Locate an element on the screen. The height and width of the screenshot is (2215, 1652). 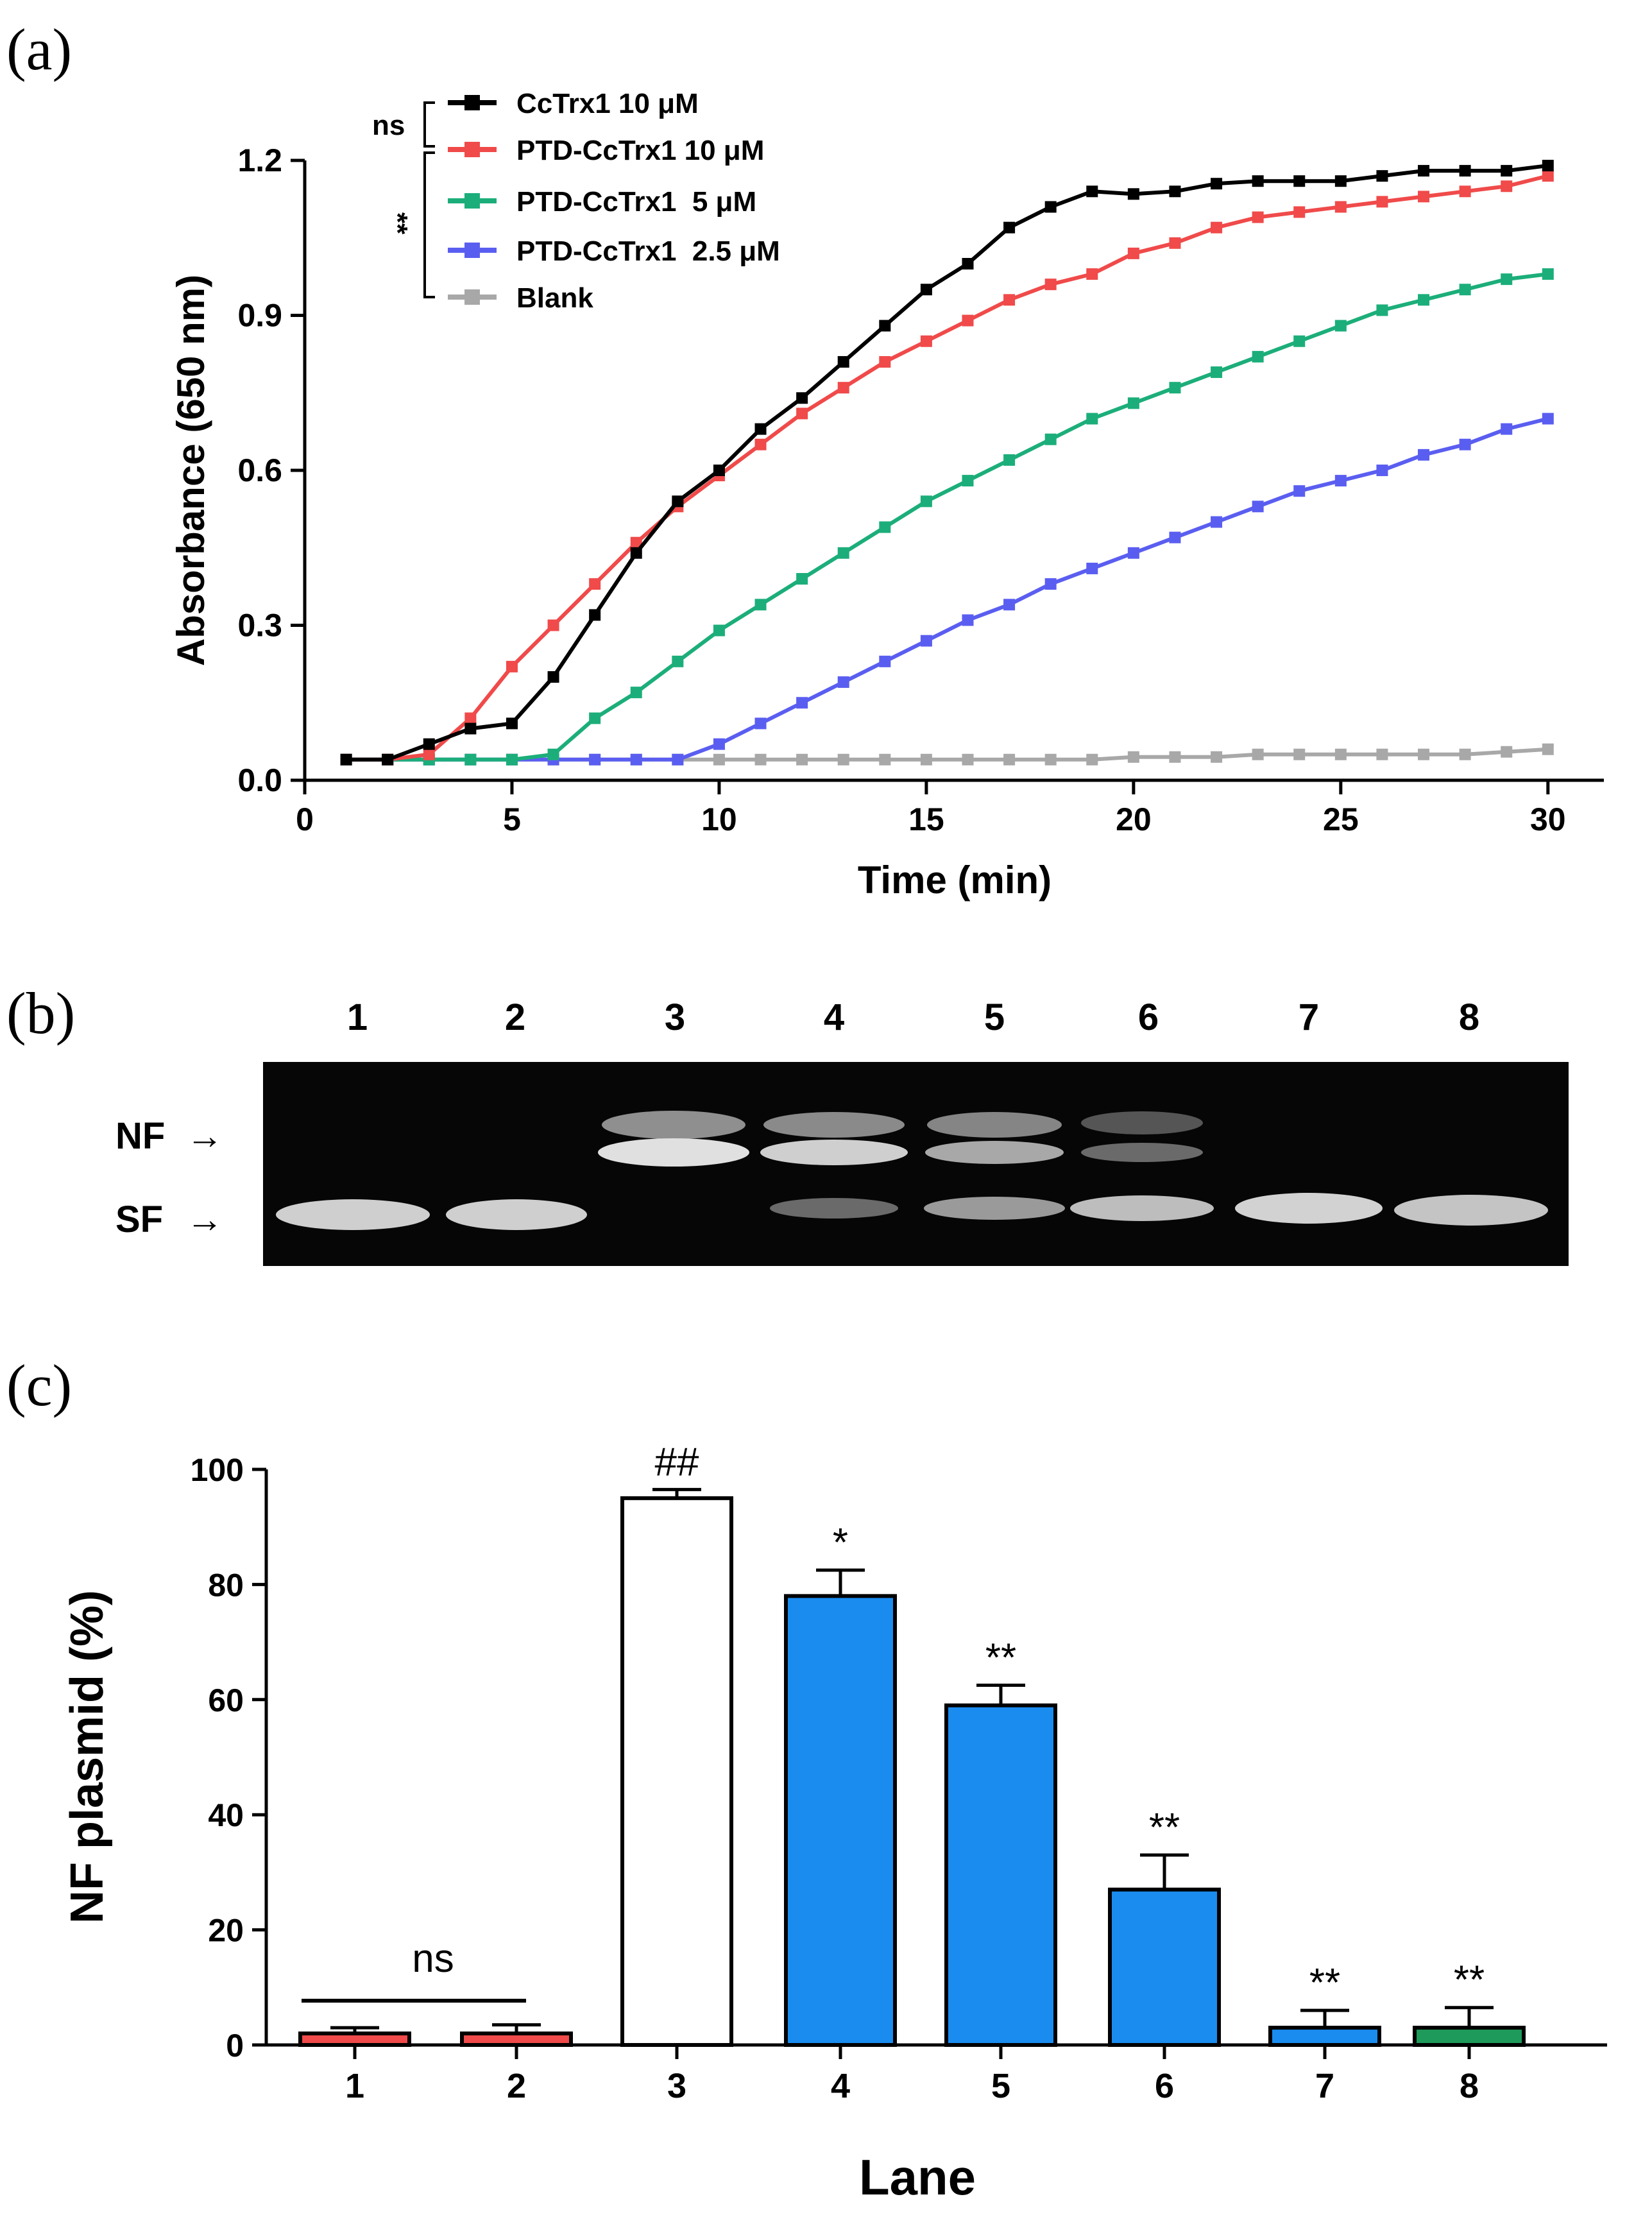
x-ticks: 1 2 3 4 5 6 7 8 is located at coordinates (912, 2075).